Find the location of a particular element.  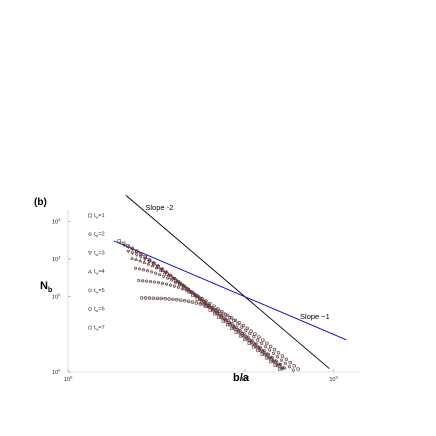

x-axis-label: b/a is located at coordinates (241, 378).